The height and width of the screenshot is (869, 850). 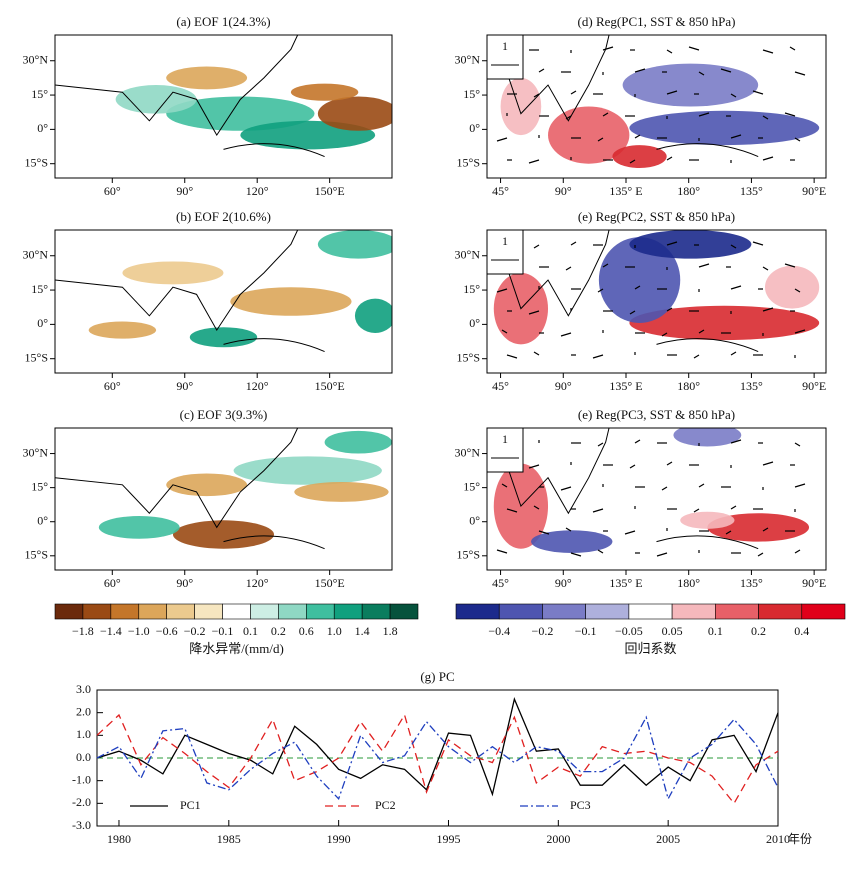 What do you see at coordinates (500, 583) in the screenshot?
I see `lon-label: 45°` at bounding box center [500, 583].